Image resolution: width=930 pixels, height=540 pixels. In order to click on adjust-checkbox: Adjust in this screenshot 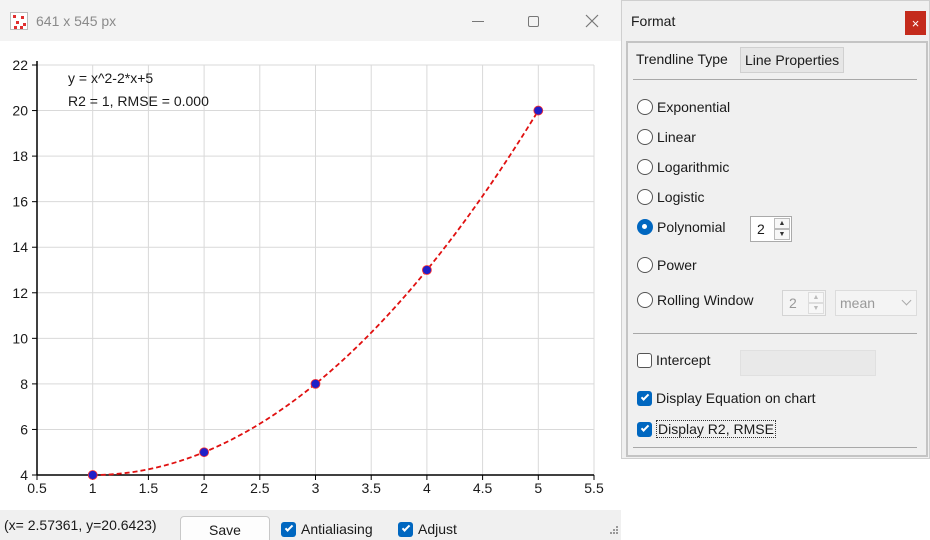, I will do `click(427, 529)`.